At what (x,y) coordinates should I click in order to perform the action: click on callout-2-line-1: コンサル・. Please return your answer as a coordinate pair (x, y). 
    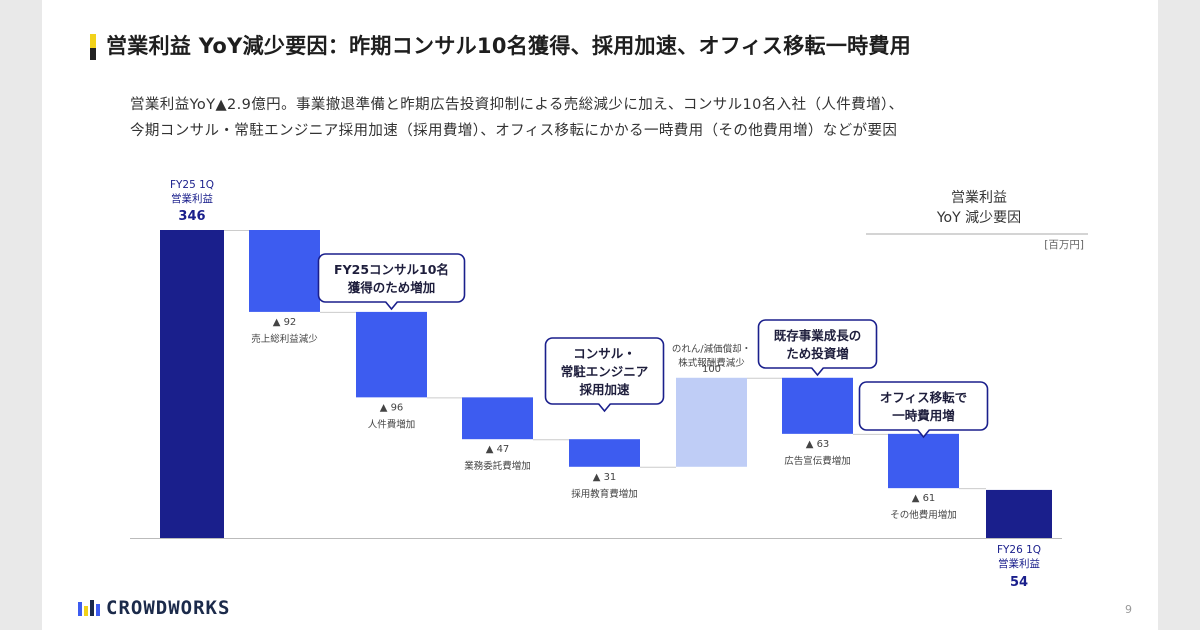
    Looking at the image, I should click on (604, 353).